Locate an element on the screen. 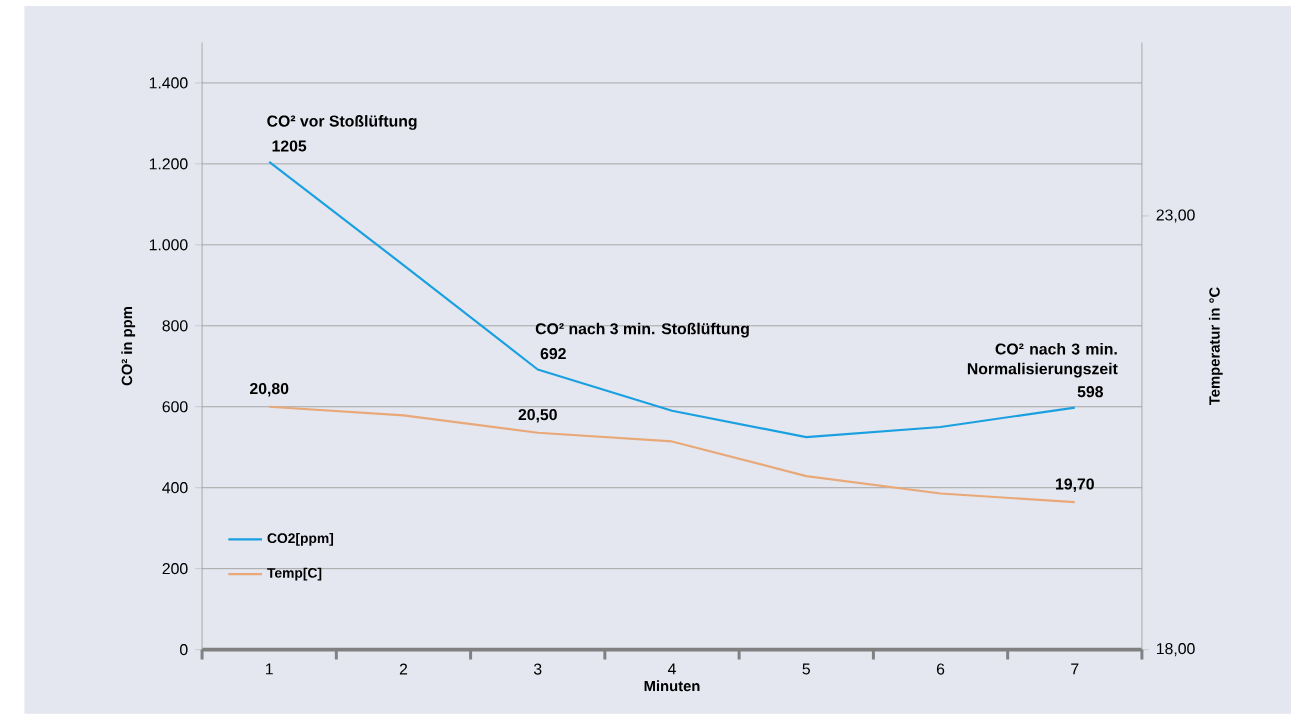 Image resolution: width=1291 pixels, height=720 pixels. data-label: 692 is located at coordinates (553, 354).